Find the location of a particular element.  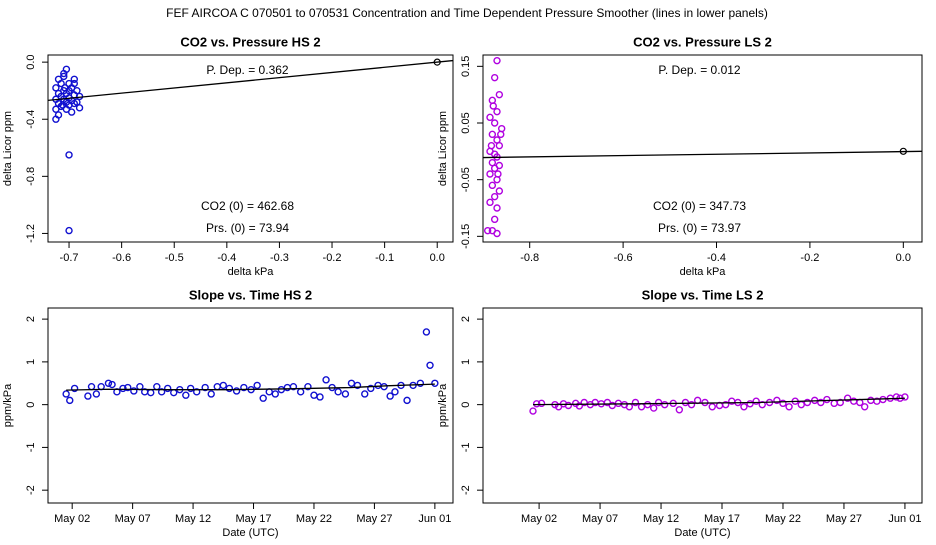

y-axis-label: delta Licor ppm is located at coordinates (443, 148).